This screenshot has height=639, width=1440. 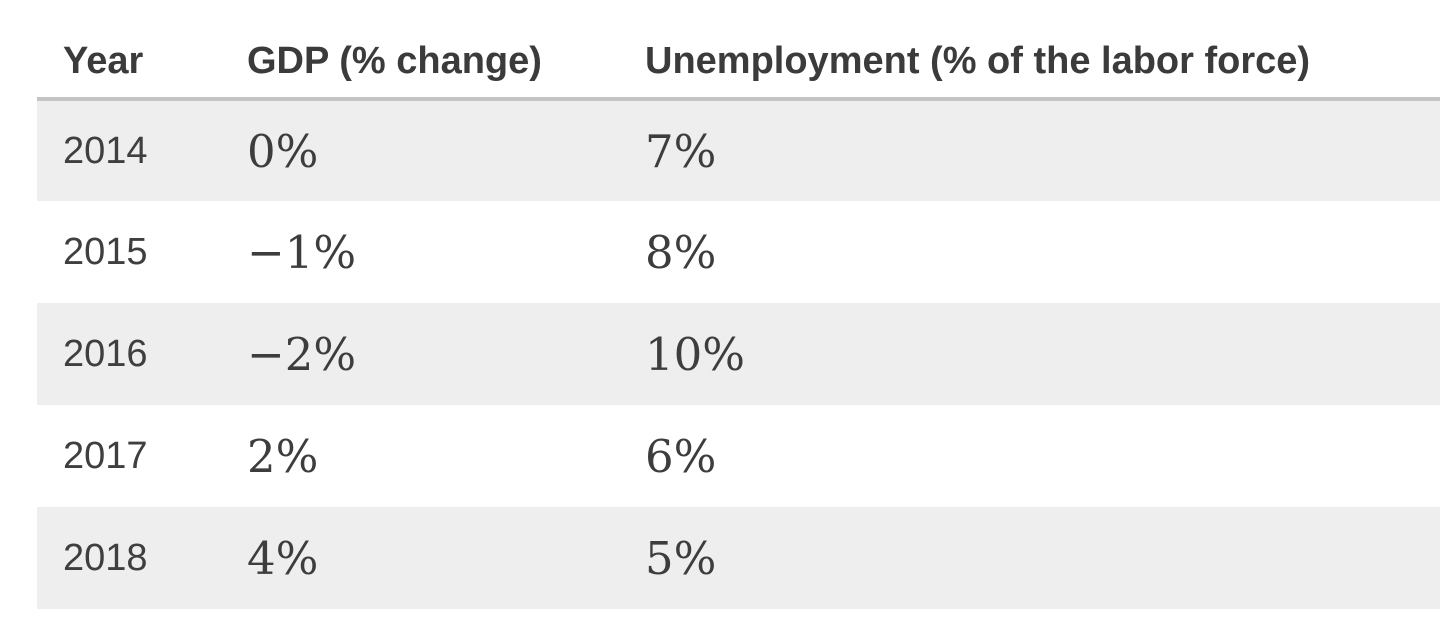 I want to click on unemployment-cell: 6%, so click(x=681, y=456).